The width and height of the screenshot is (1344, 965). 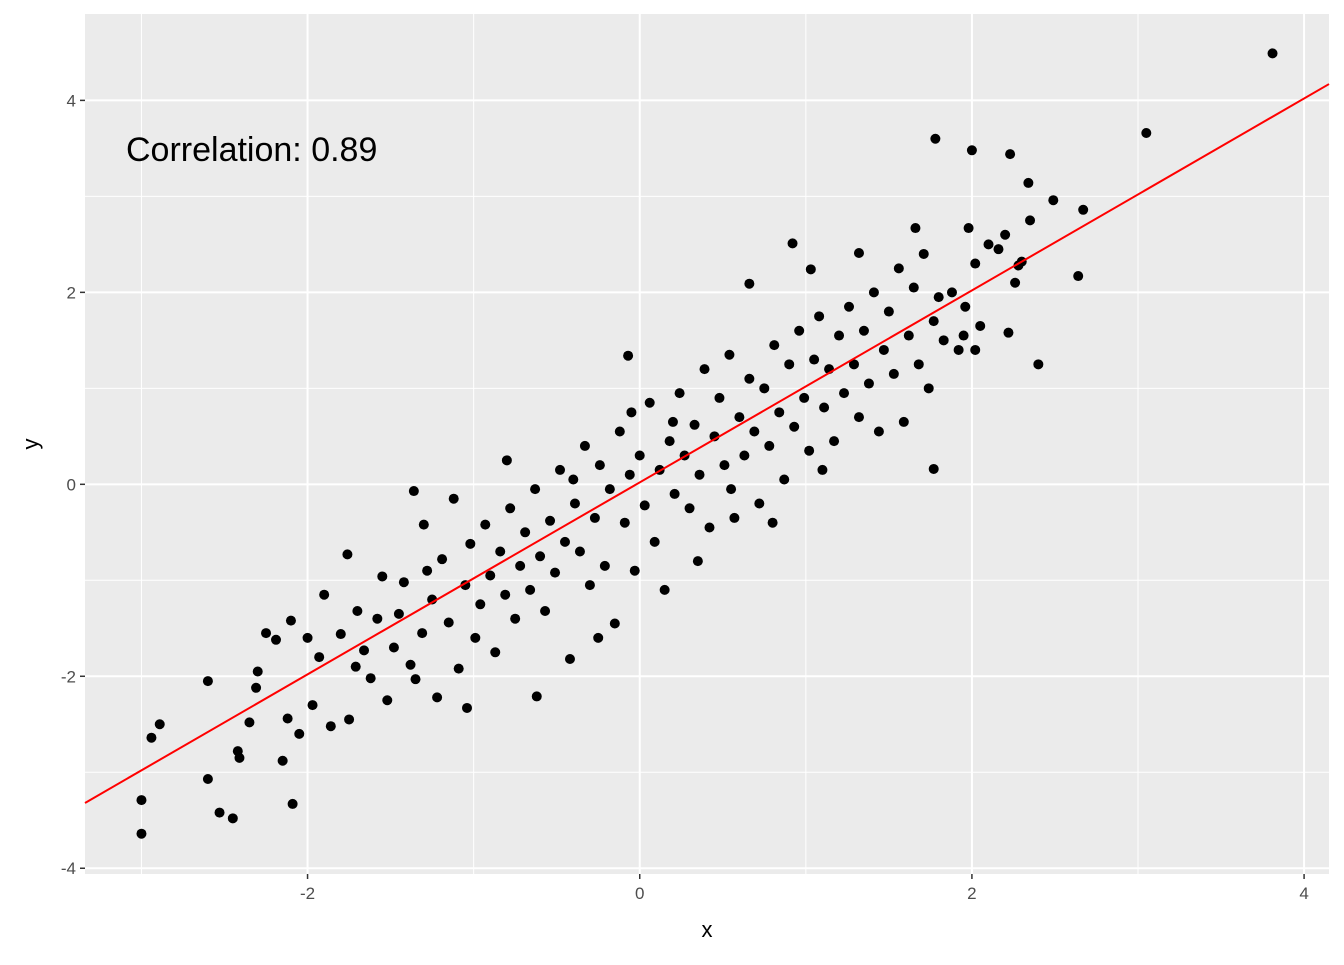 I want to click on y-tick-label: -2, so click(x=68, y=676).